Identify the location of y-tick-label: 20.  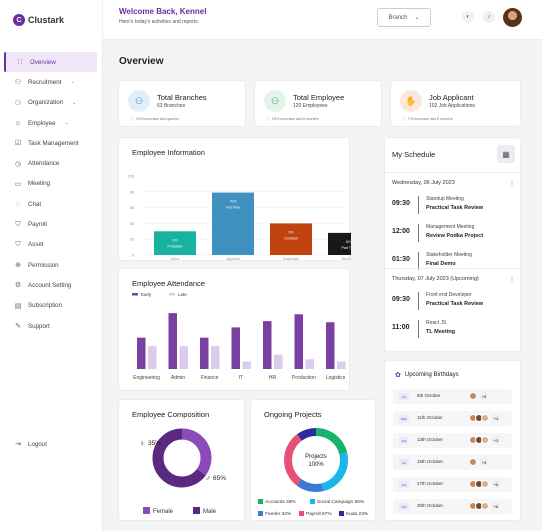
(132, 240).